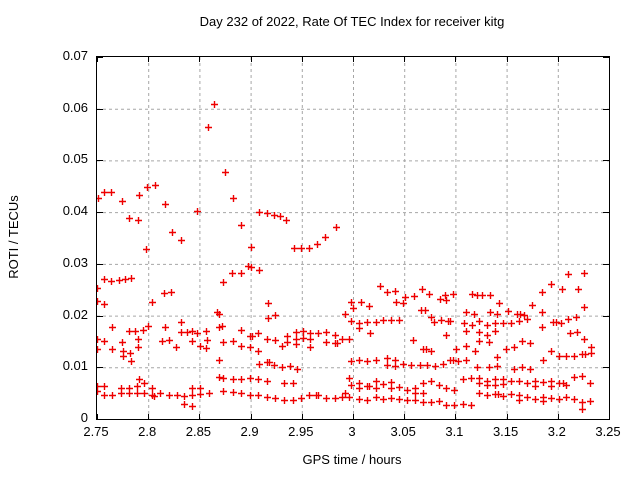 The width and height of the screenshot is (640, 480). I want to click on x-axis-label: GPS time / hours, so click(352, 459).